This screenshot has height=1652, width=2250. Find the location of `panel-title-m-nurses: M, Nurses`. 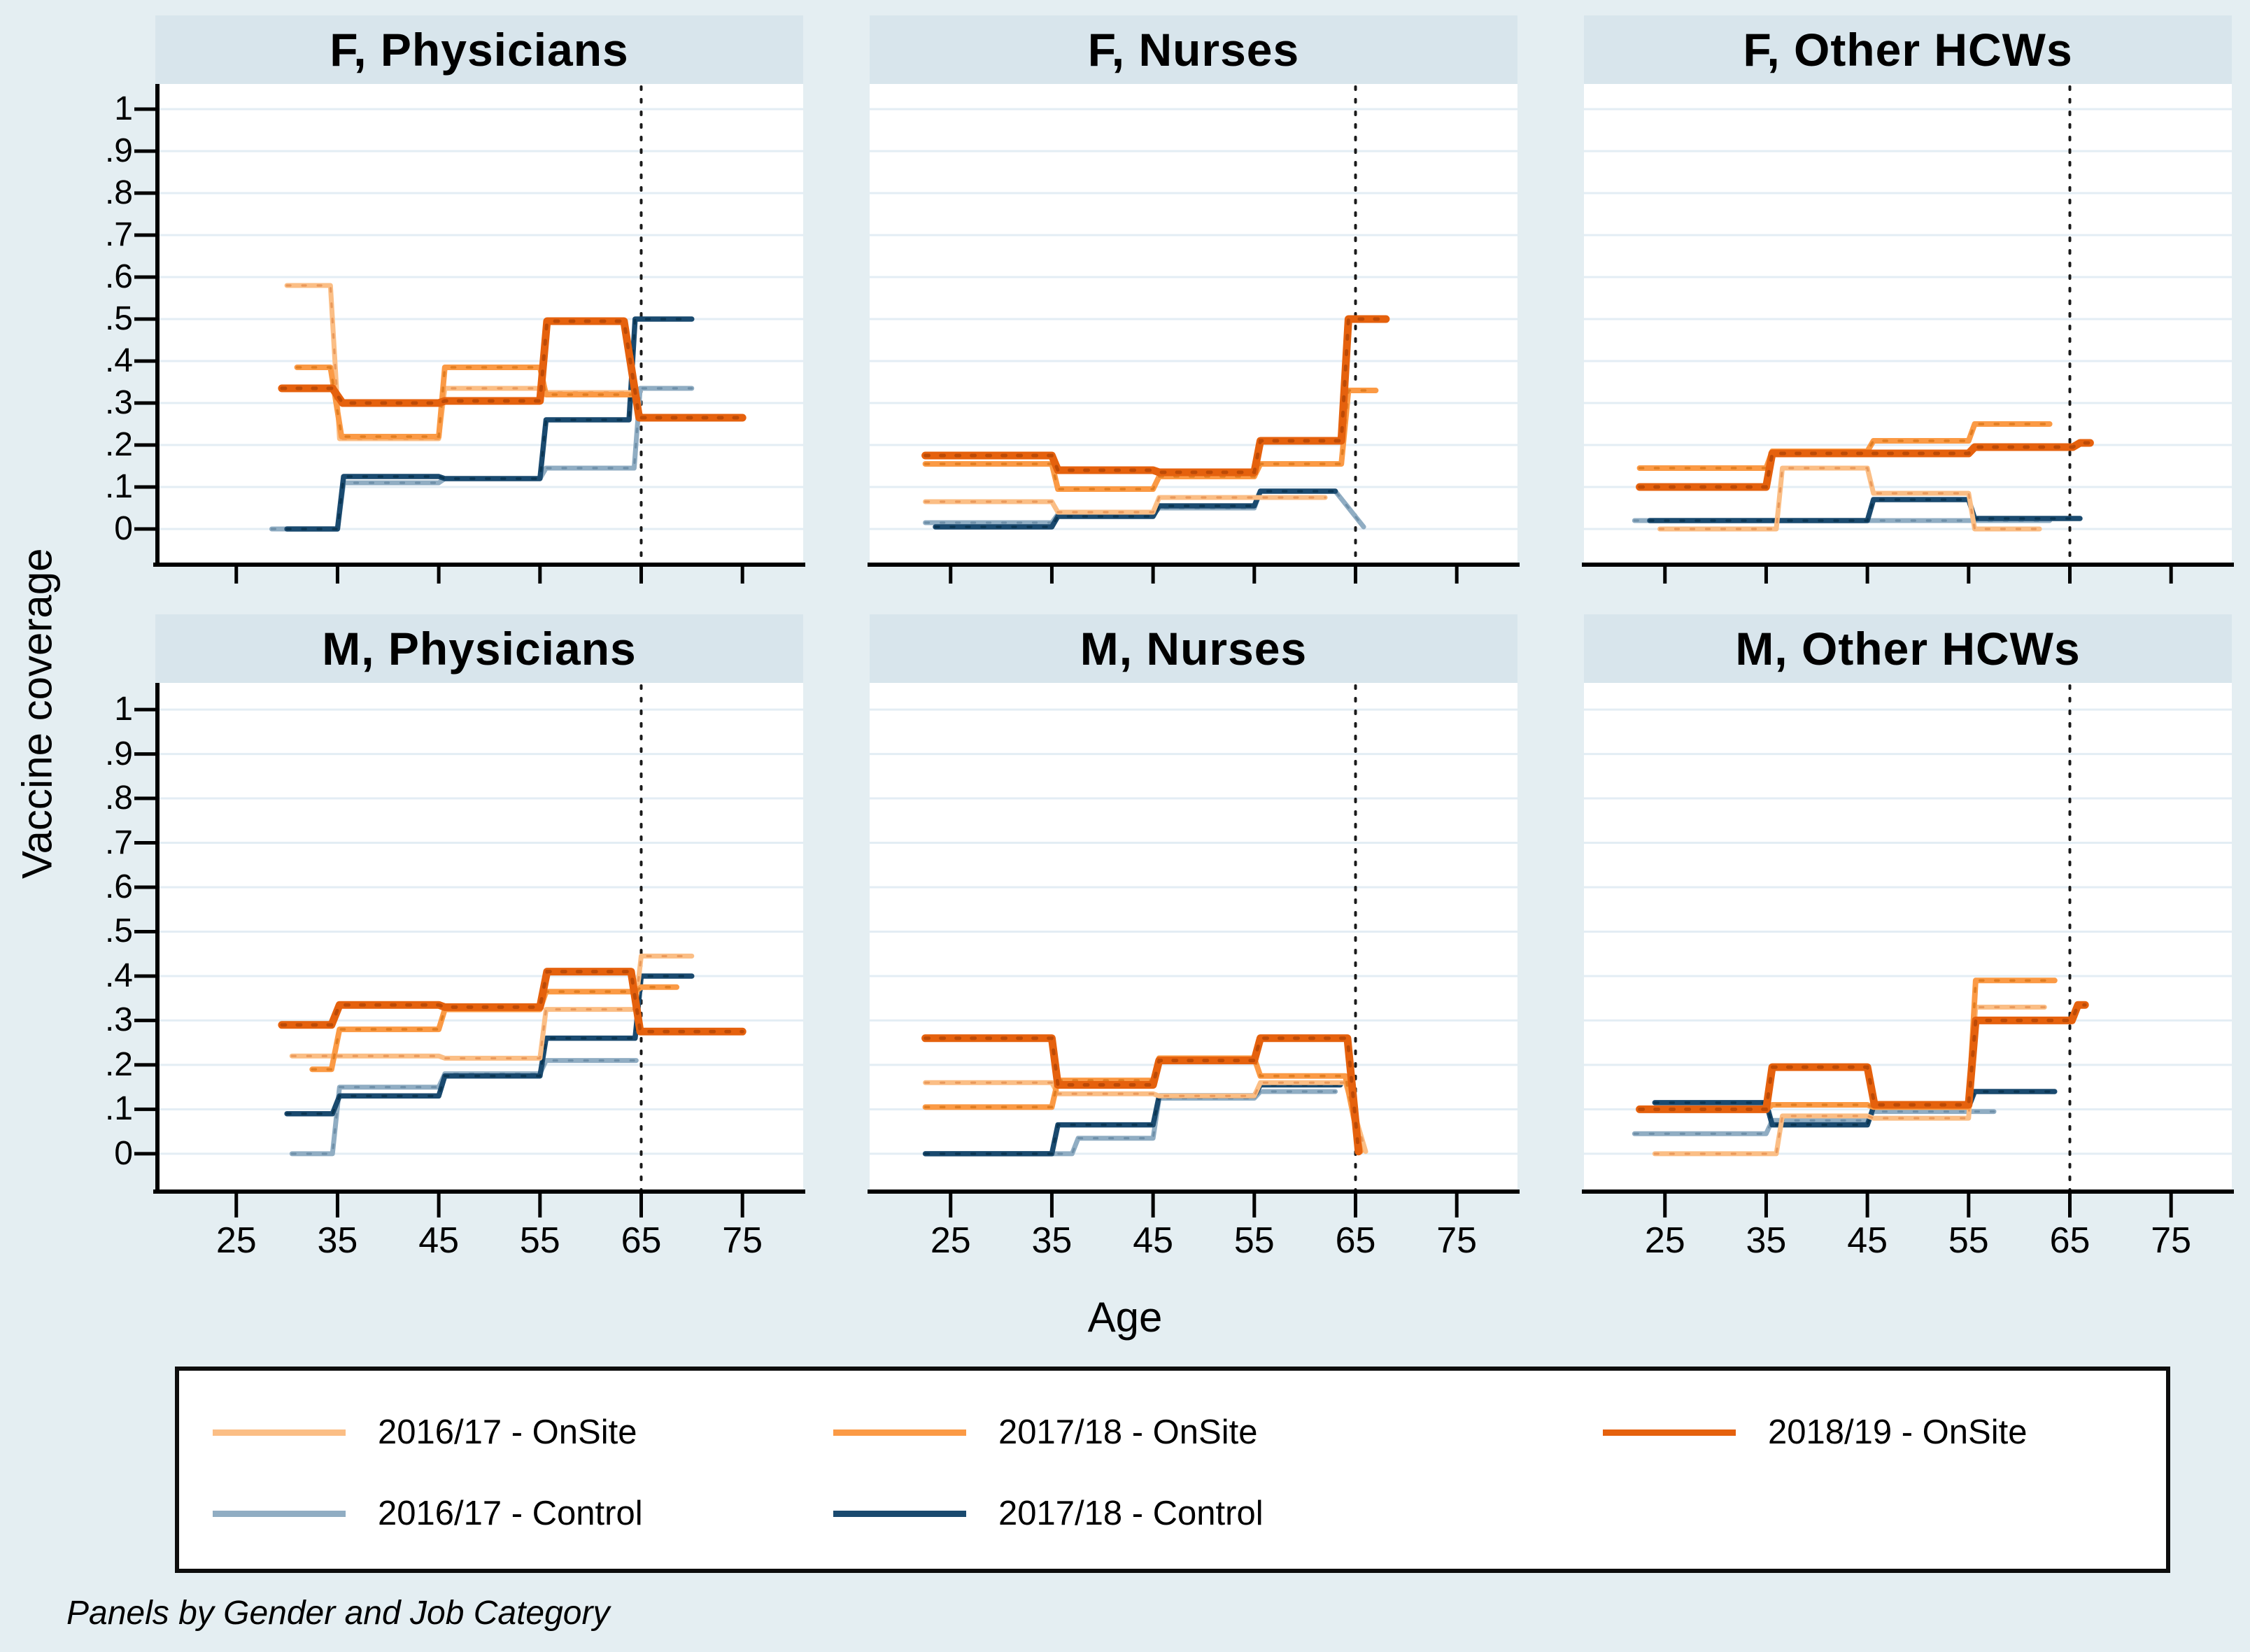

panel-title-m-nurses: M, Nurses is located at coordinates (1194, 649).